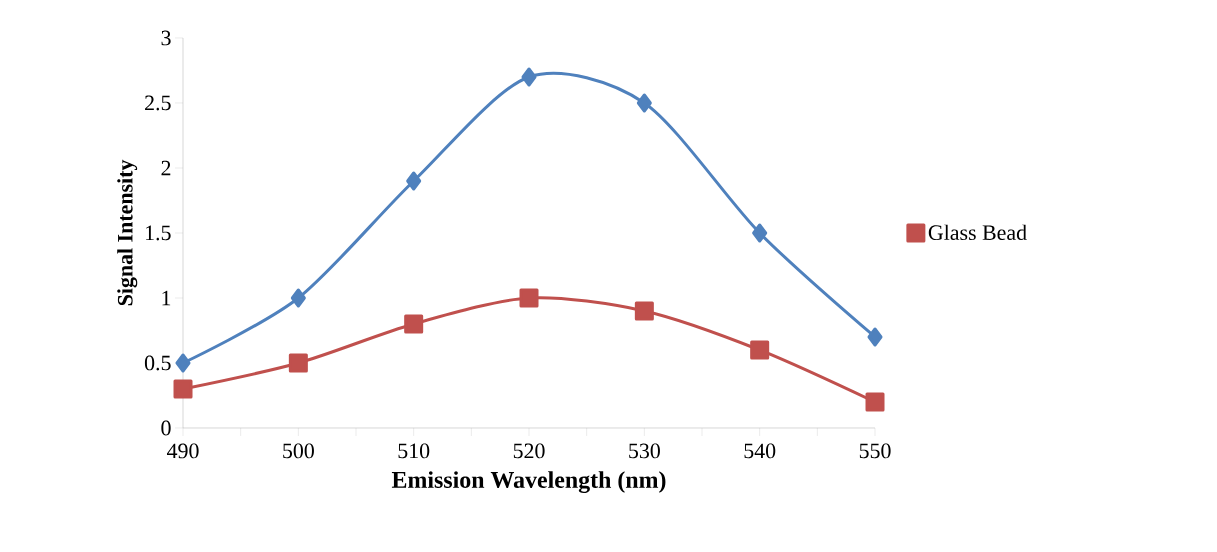 The image size is (1217, 552). What do you see at coordinates (166, 298) in the screenshot?
I see `y-tick-label: 1` at bounding box center [166, 298].